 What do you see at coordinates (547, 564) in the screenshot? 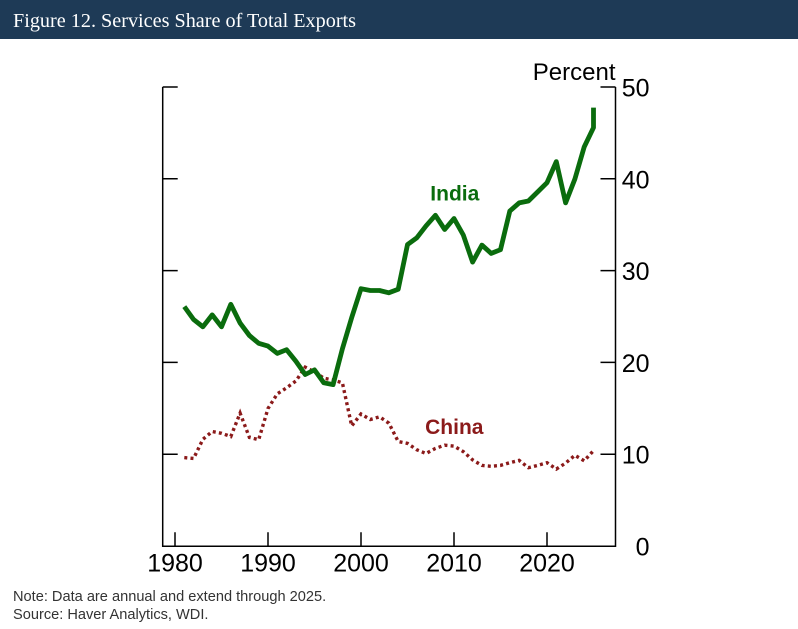
I see `svg-text: 2020` at bounding box center [547, 564].